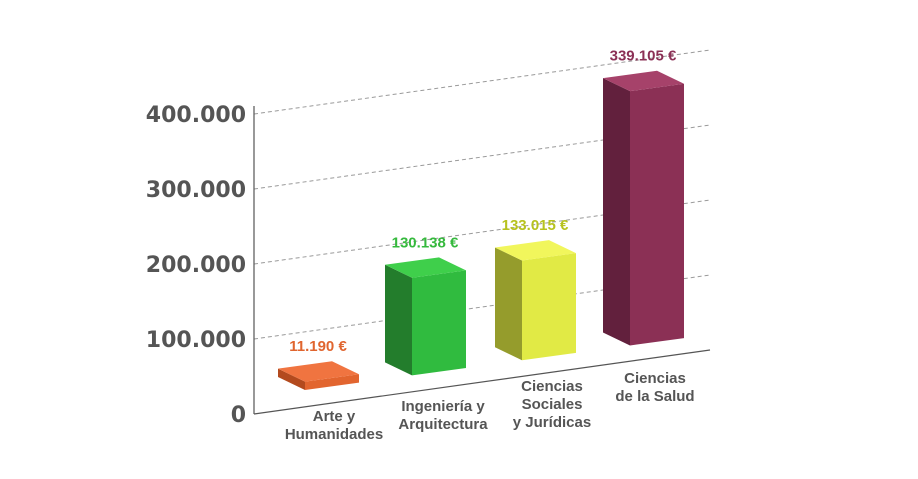 The image size is (918, 479). I want to click on bar-value-label: 11.190 €, so click(318, 346).